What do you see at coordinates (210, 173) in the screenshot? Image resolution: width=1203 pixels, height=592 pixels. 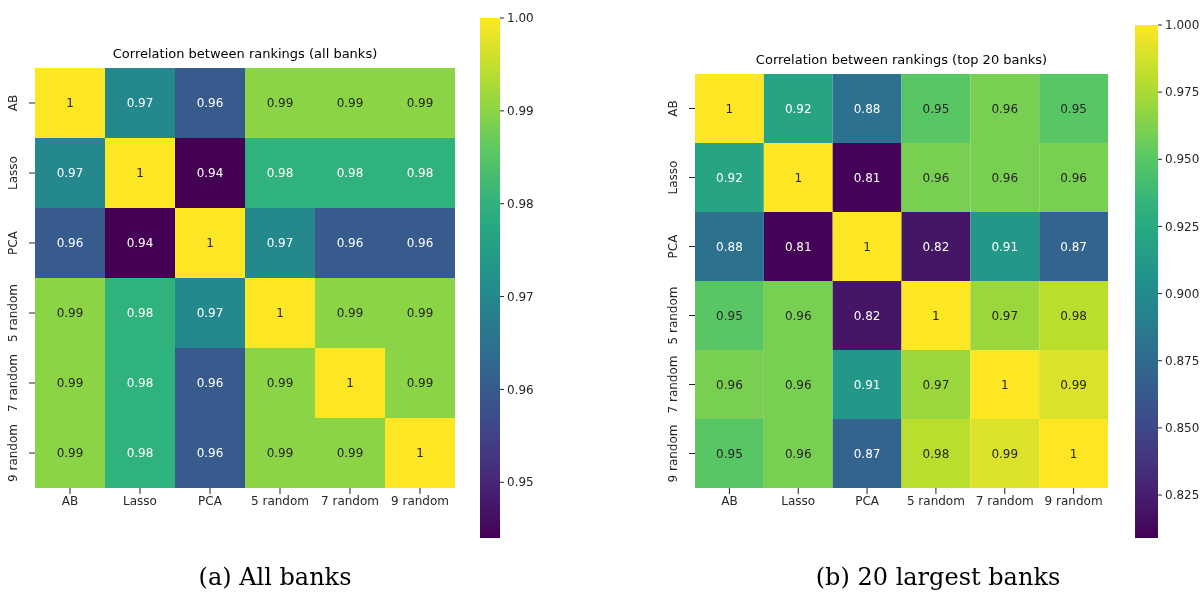 I see `data-label: 0.94` at bounding box center [210, 173].